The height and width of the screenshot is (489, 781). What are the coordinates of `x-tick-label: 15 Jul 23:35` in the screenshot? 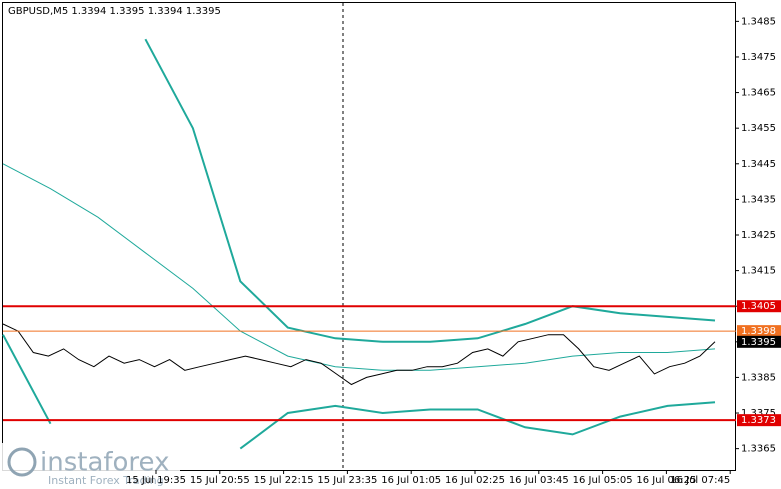 It's located at (347, 480).